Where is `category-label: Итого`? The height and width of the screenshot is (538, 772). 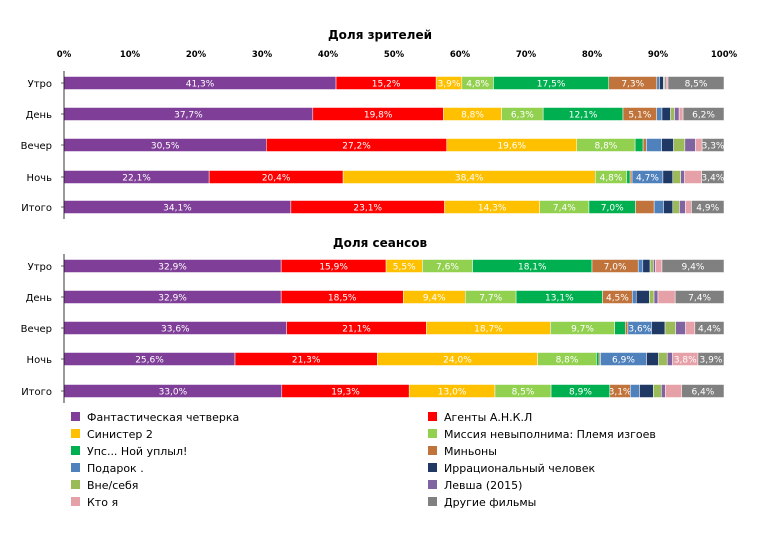 category-label: Итого is located at coordinates (36, 208).